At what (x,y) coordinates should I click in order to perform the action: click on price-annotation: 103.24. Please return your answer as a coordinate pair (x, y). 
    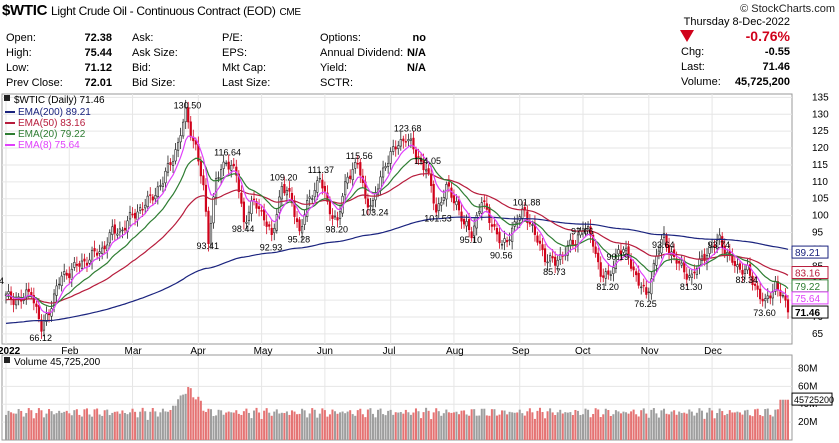
    Looking at the image, I should click on (375, 213).